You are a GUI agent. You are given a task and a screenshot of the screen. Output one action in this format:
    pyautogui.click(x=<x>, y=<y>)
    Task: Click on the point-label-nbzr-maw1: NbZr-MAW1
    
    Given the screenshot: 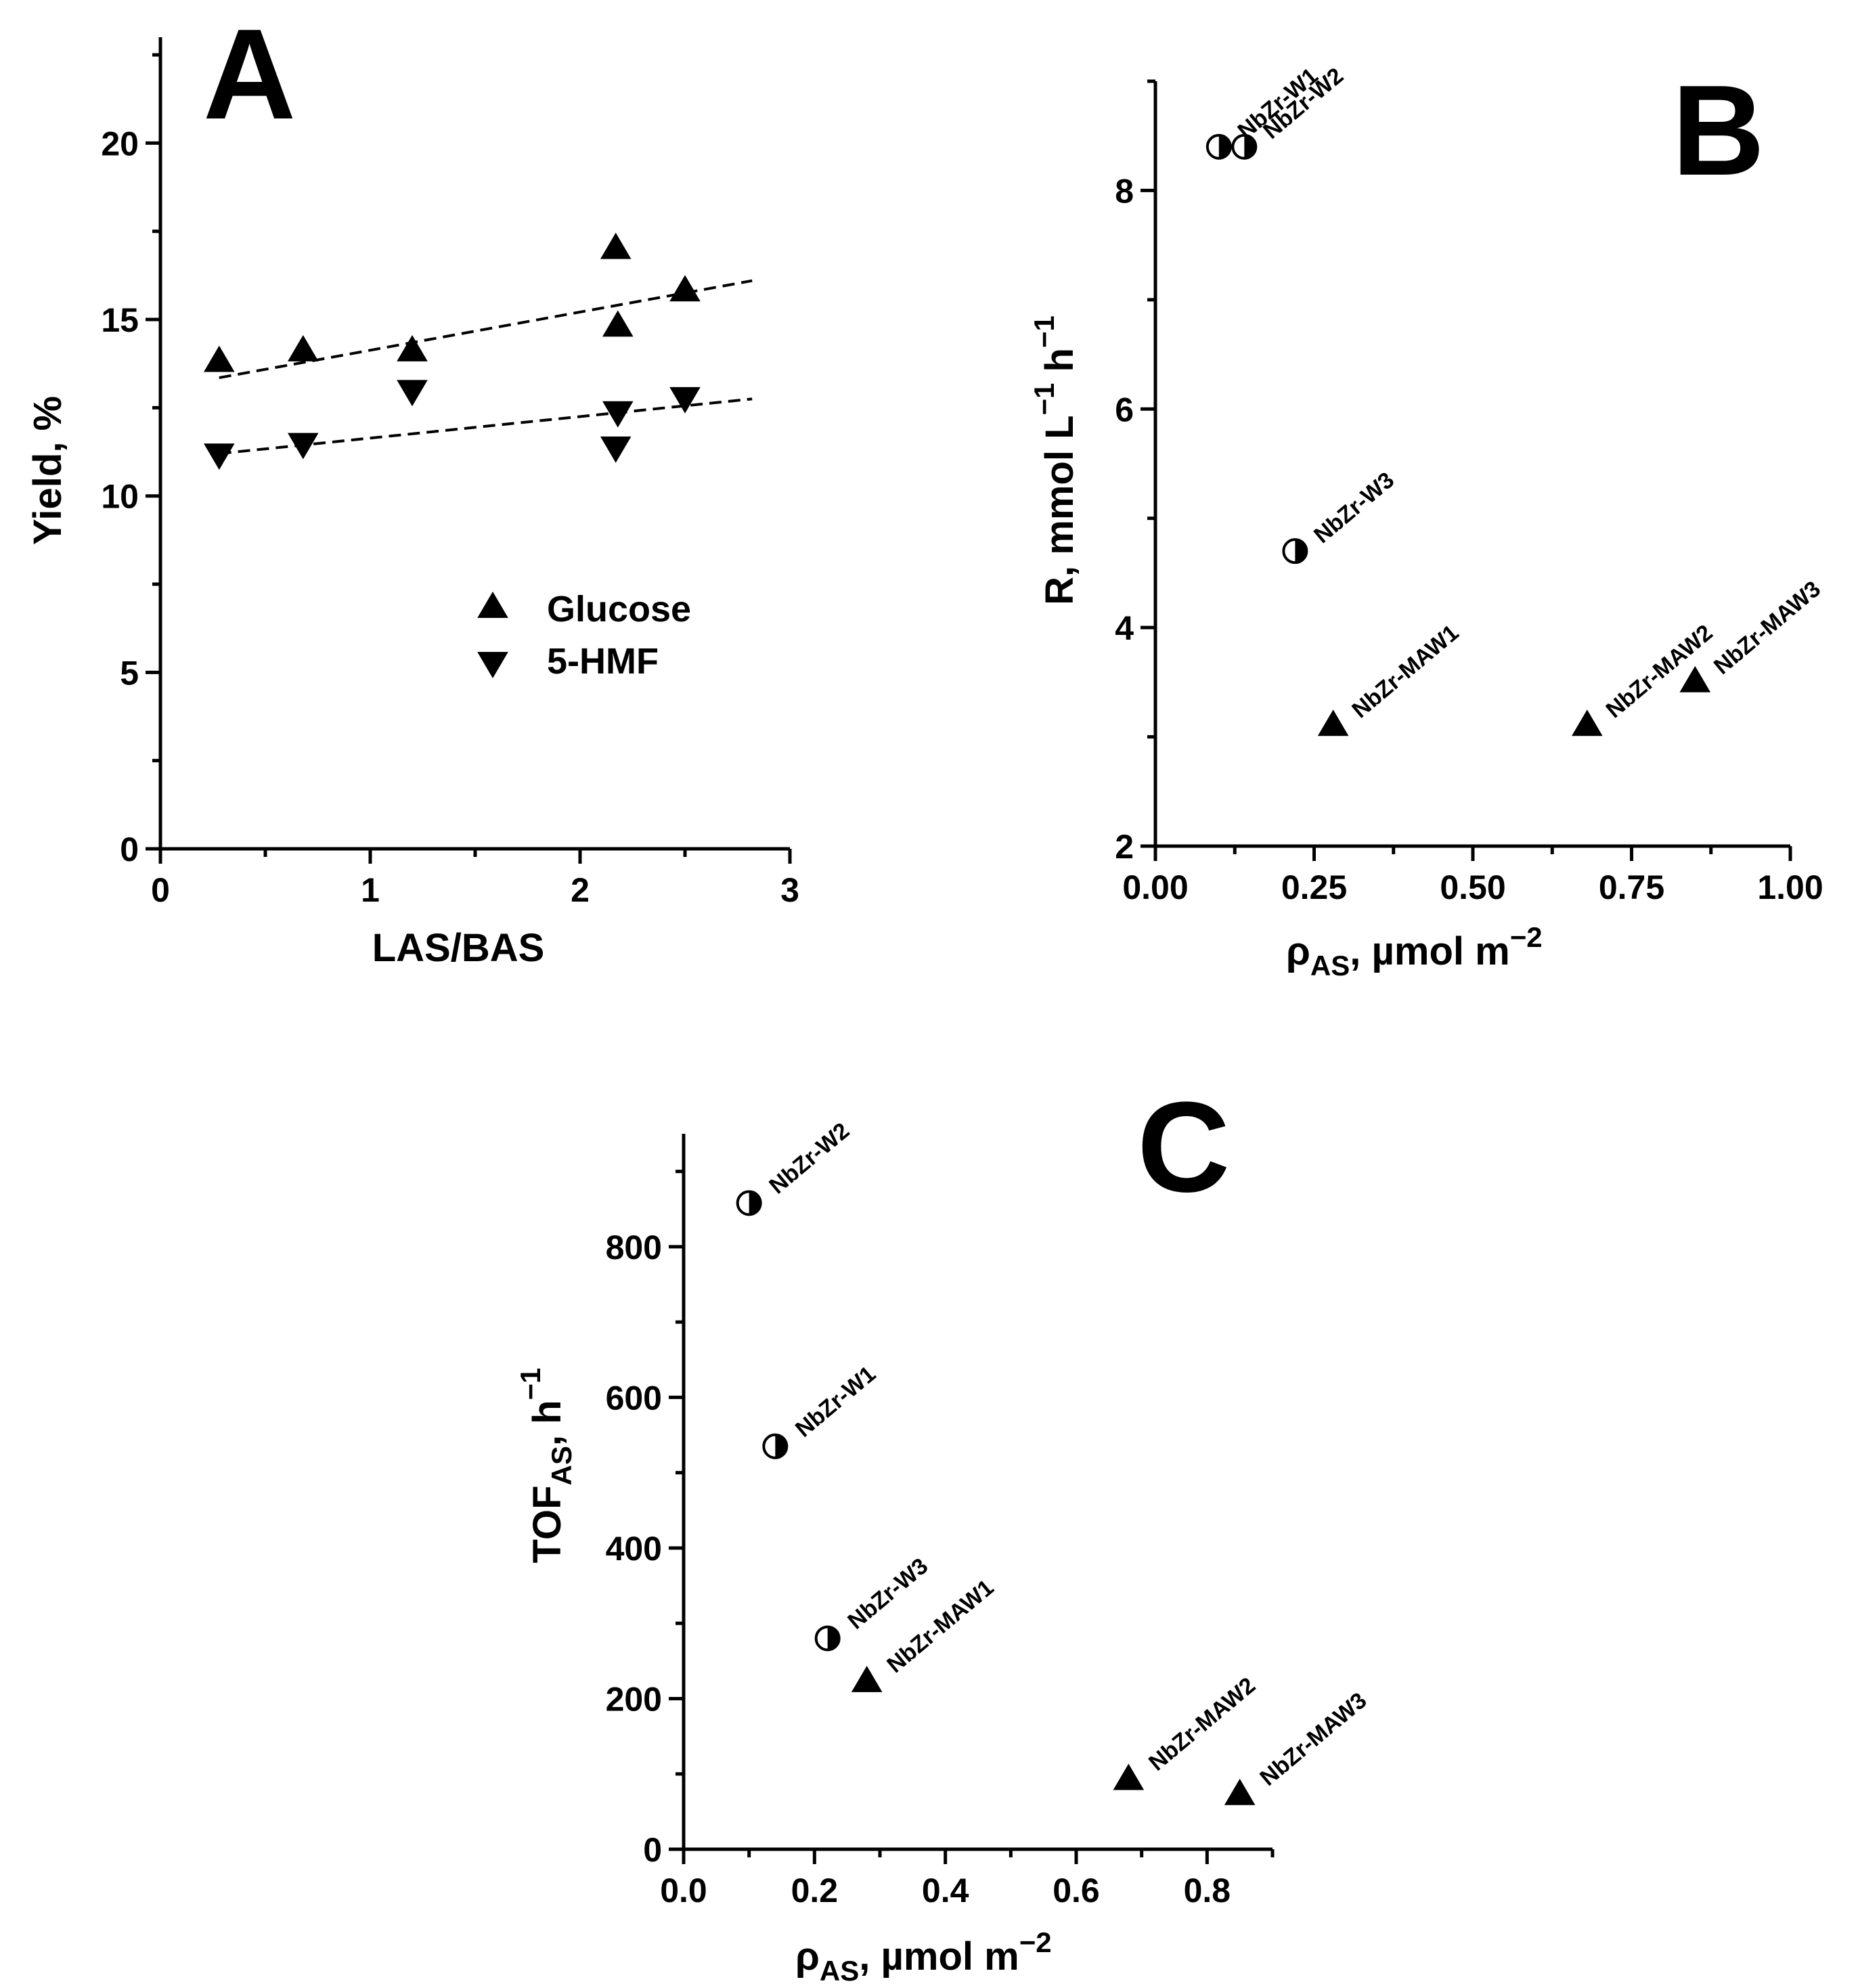 What is the action you would take?
    pyautogui.click(x=1405, y=672)
    